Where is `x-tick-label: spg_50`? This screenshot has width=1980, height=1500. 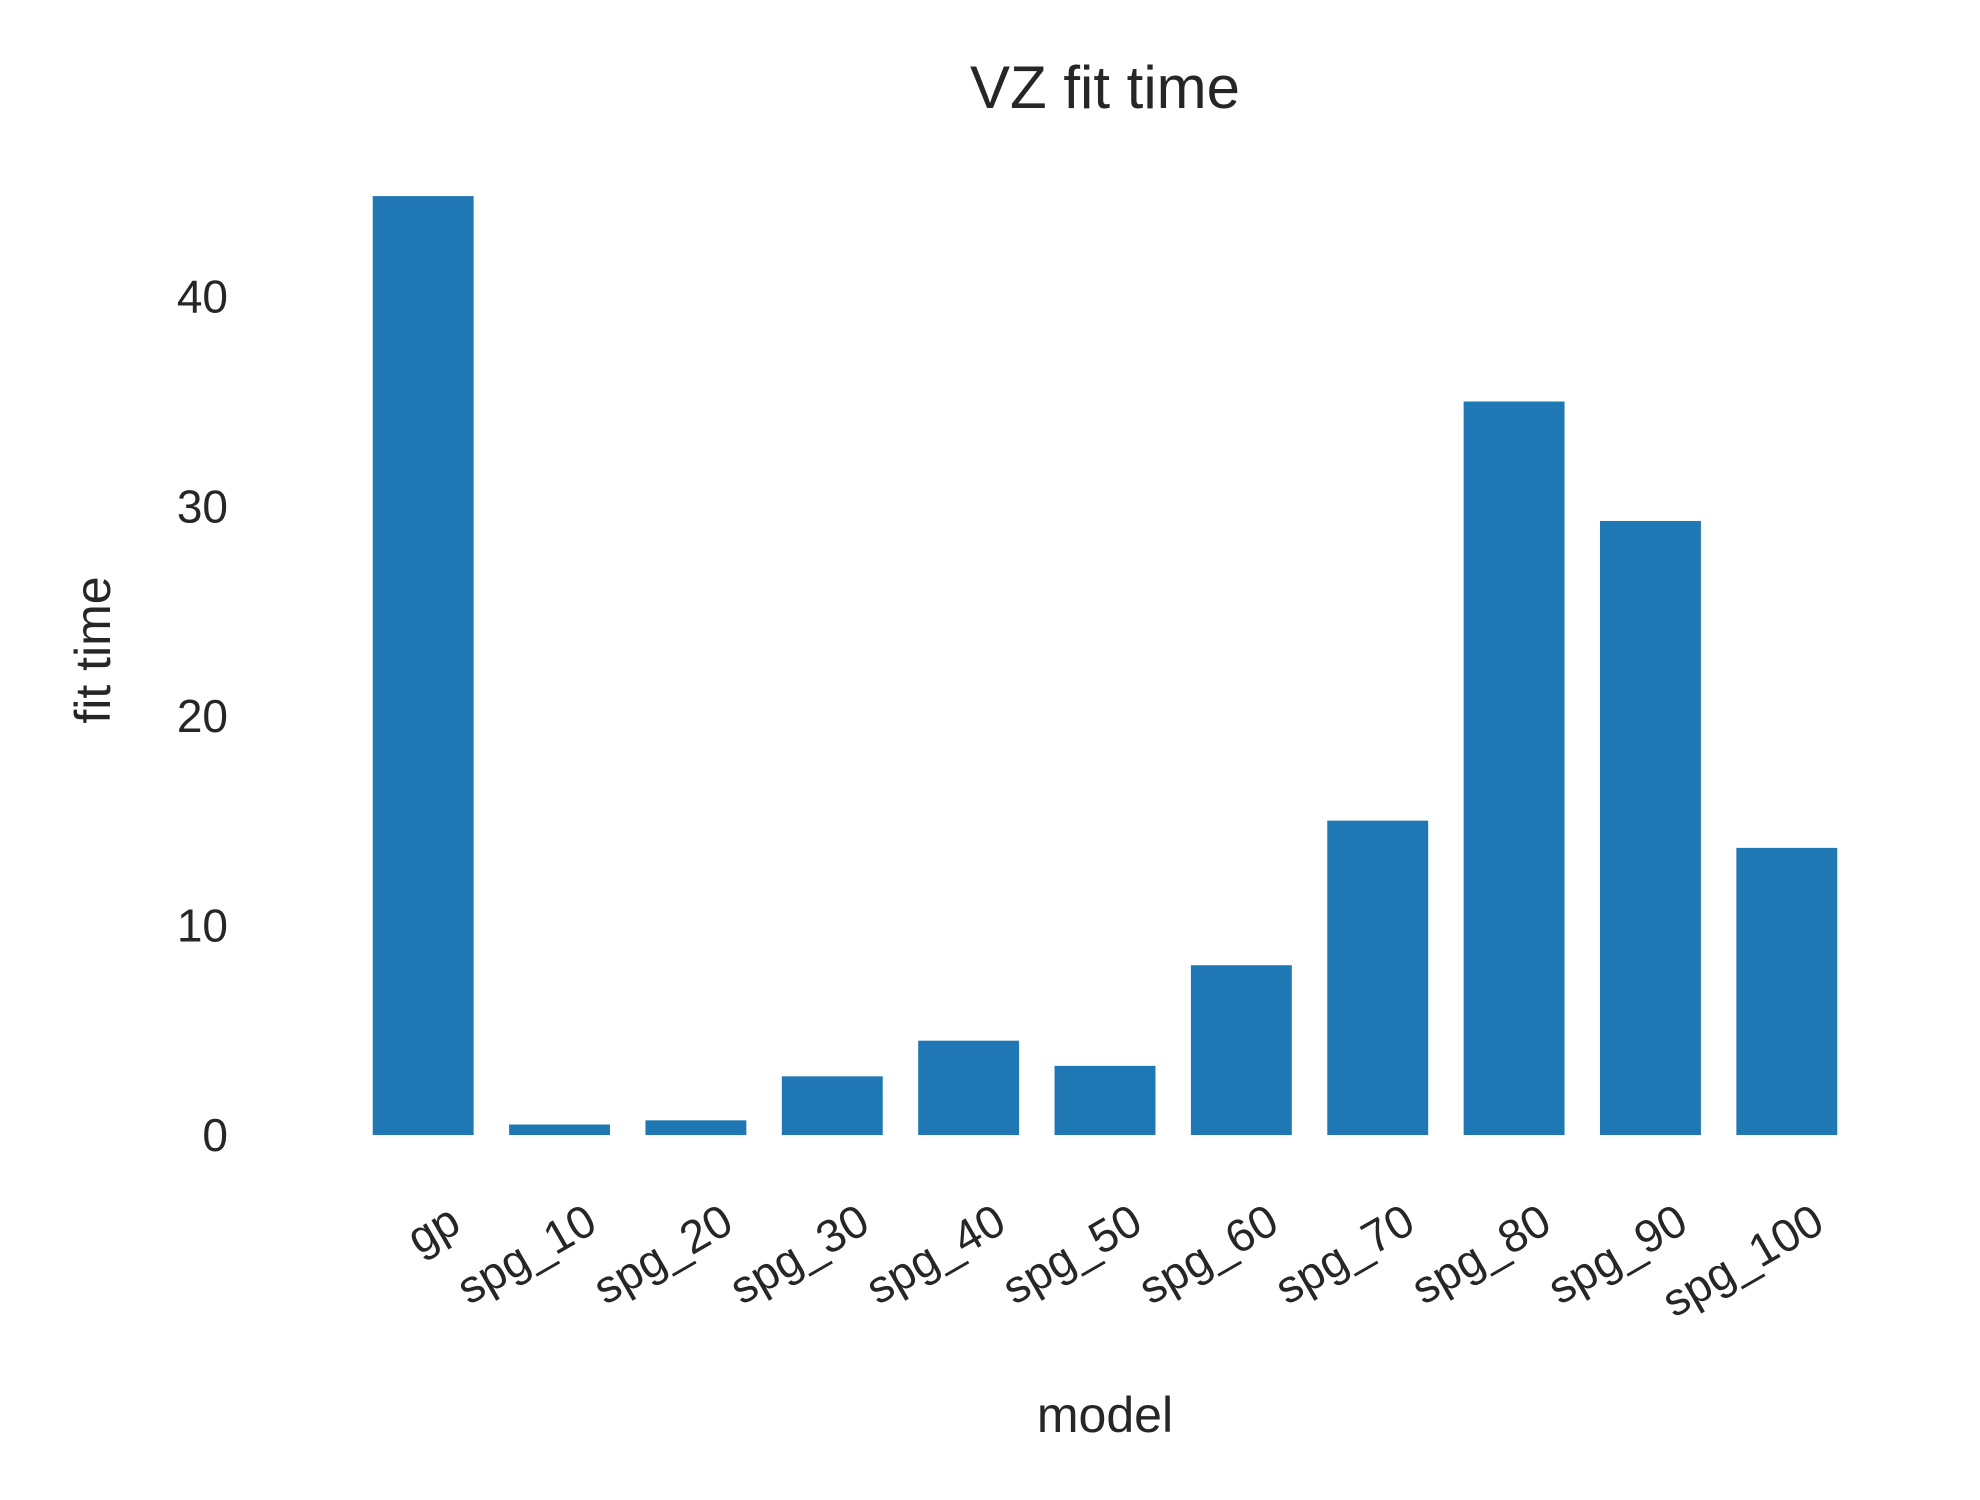
x-tick-label: spg_50 is located at coordinates (1071, 1254).